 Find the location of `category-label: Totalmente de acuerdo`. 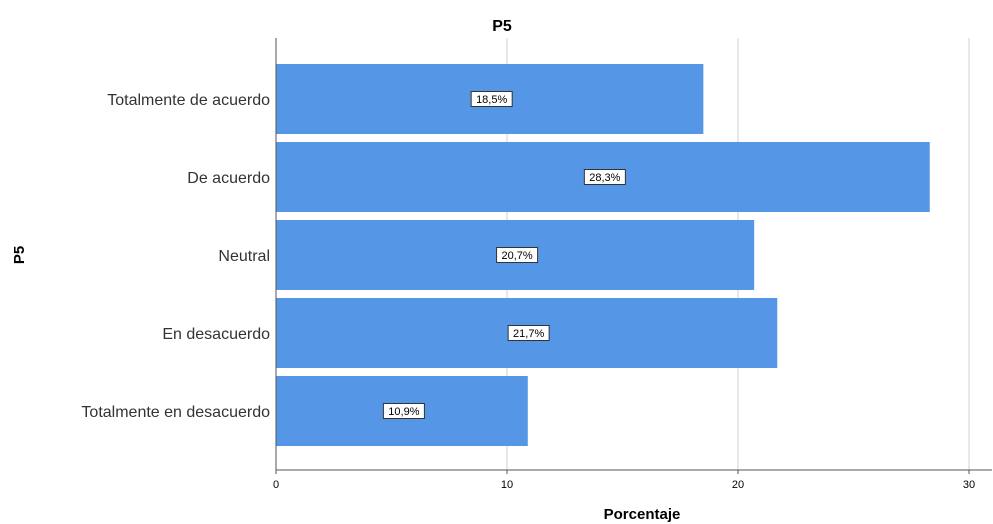

category-label: Totalmente de acuerdo is located at coordinates (188, 100).